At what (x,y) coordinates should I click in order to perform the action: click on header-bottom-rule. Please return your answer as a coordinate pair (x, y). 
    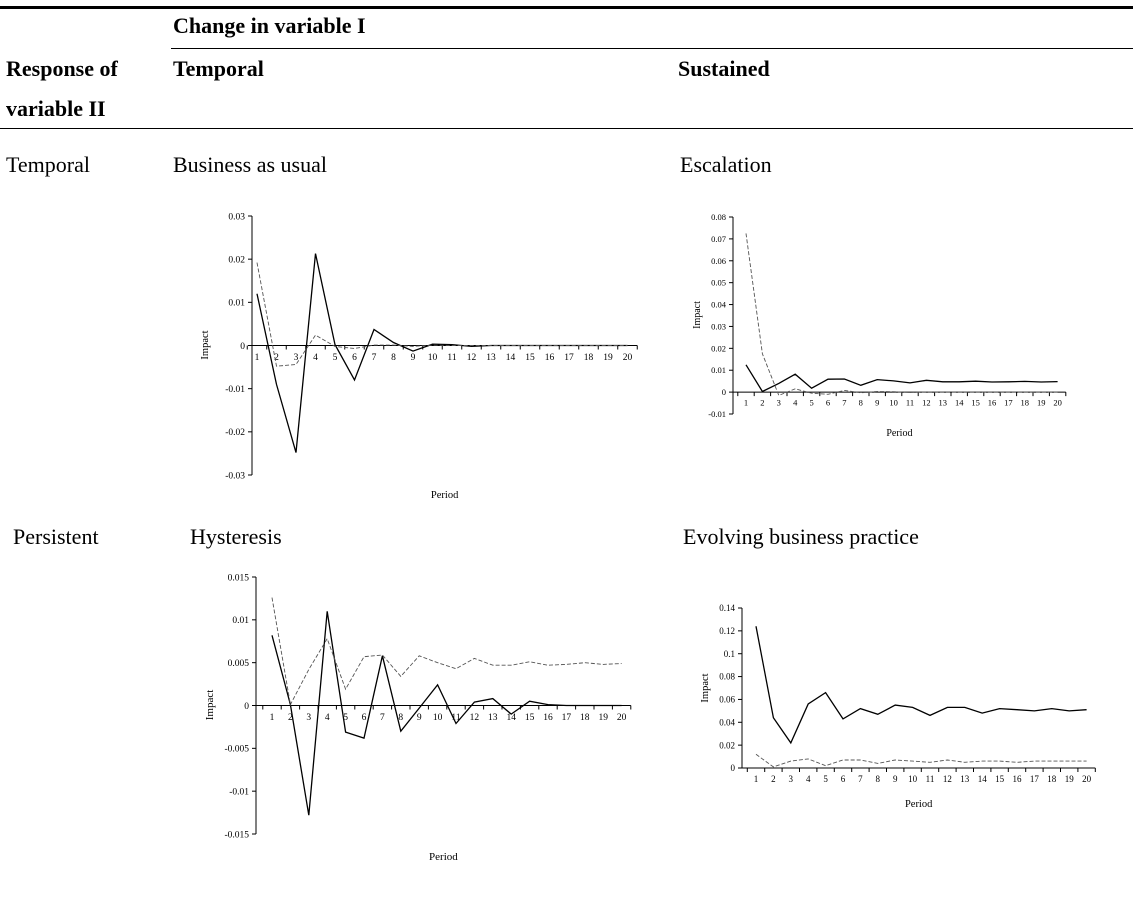
    Looking at the image, I should click on (566, 128).